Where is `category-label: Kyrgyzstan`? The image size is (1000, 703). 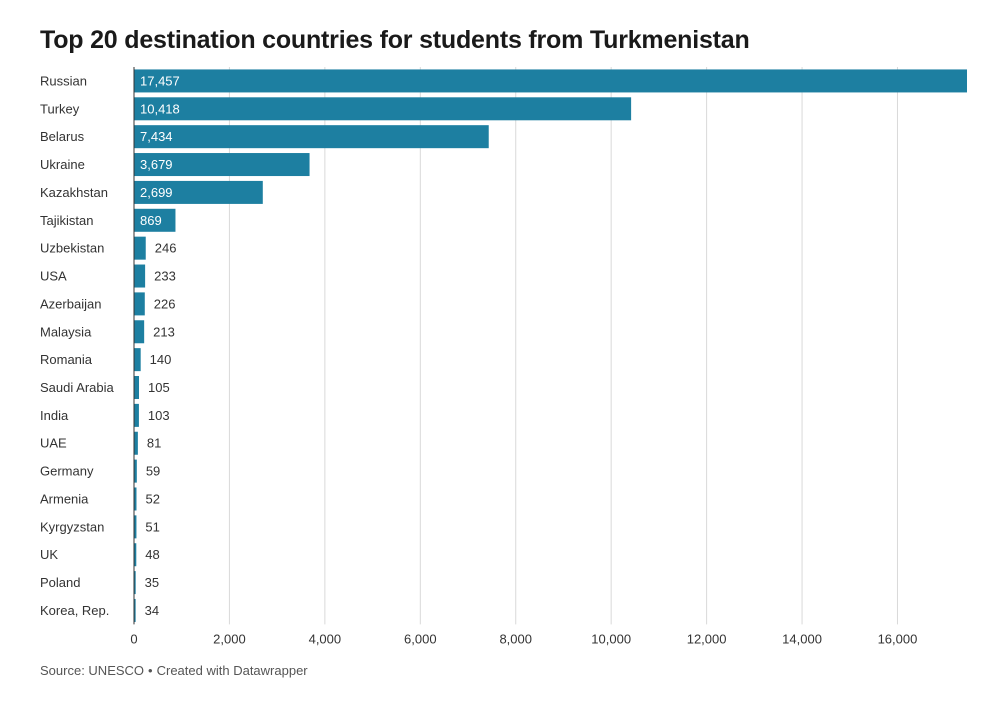 category-label: Kyrgyzstan is located at coordinates (72, 526).